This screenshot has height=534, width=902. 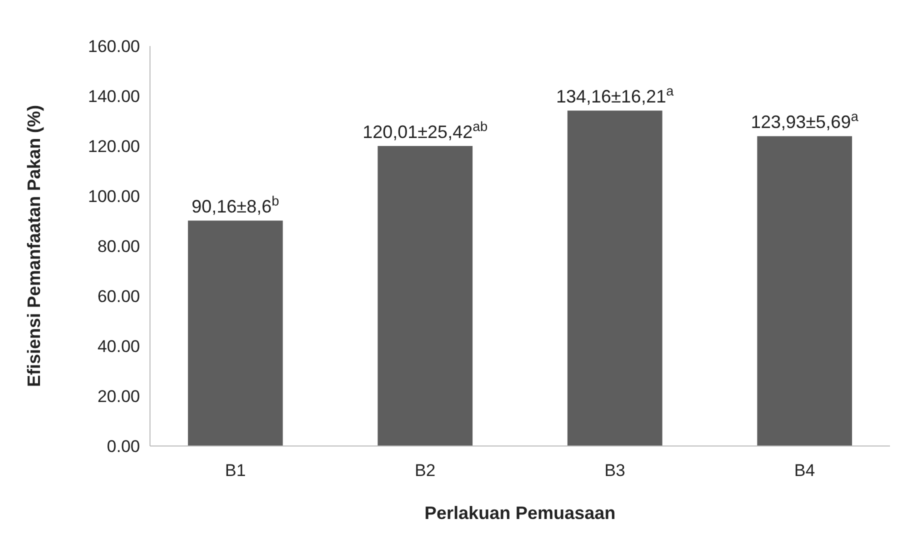 I want to click on data-label: 123,93±5,69$^{a}$, so click(x=804, y=120).